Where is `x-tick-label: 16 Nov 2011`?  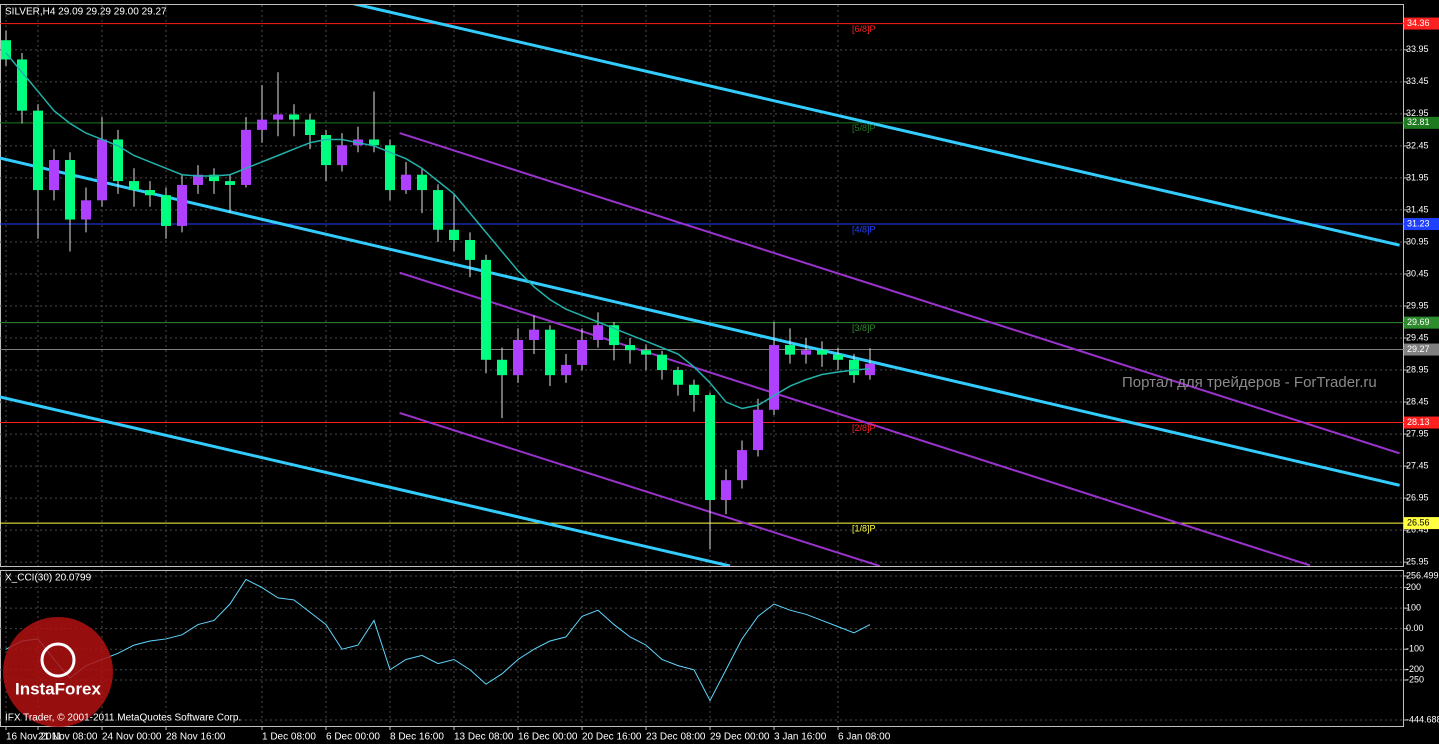 x-tick-label: 16 Nov 2011 is located at coordinates (34, 737).